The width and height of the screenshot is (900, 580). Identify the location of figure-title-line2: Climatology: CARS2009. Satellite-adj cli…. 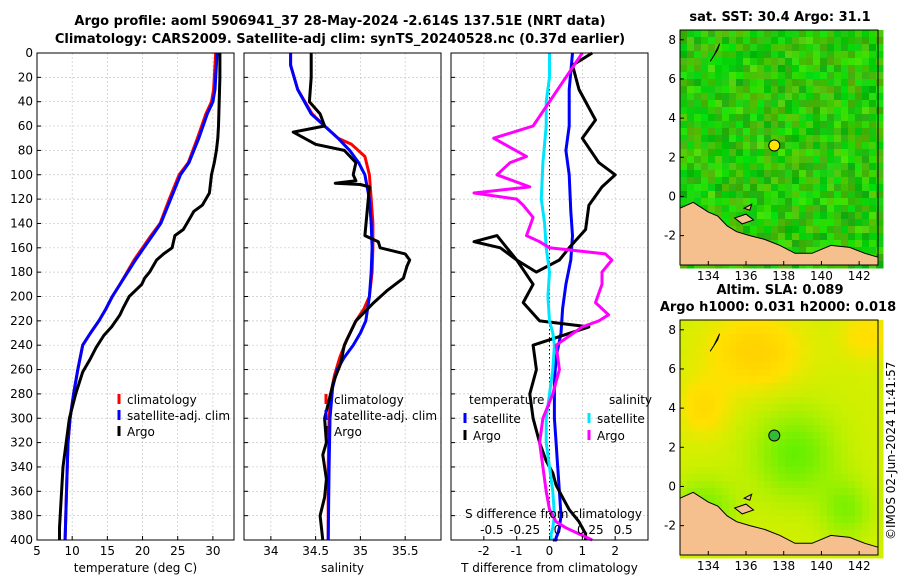
(340, 39).